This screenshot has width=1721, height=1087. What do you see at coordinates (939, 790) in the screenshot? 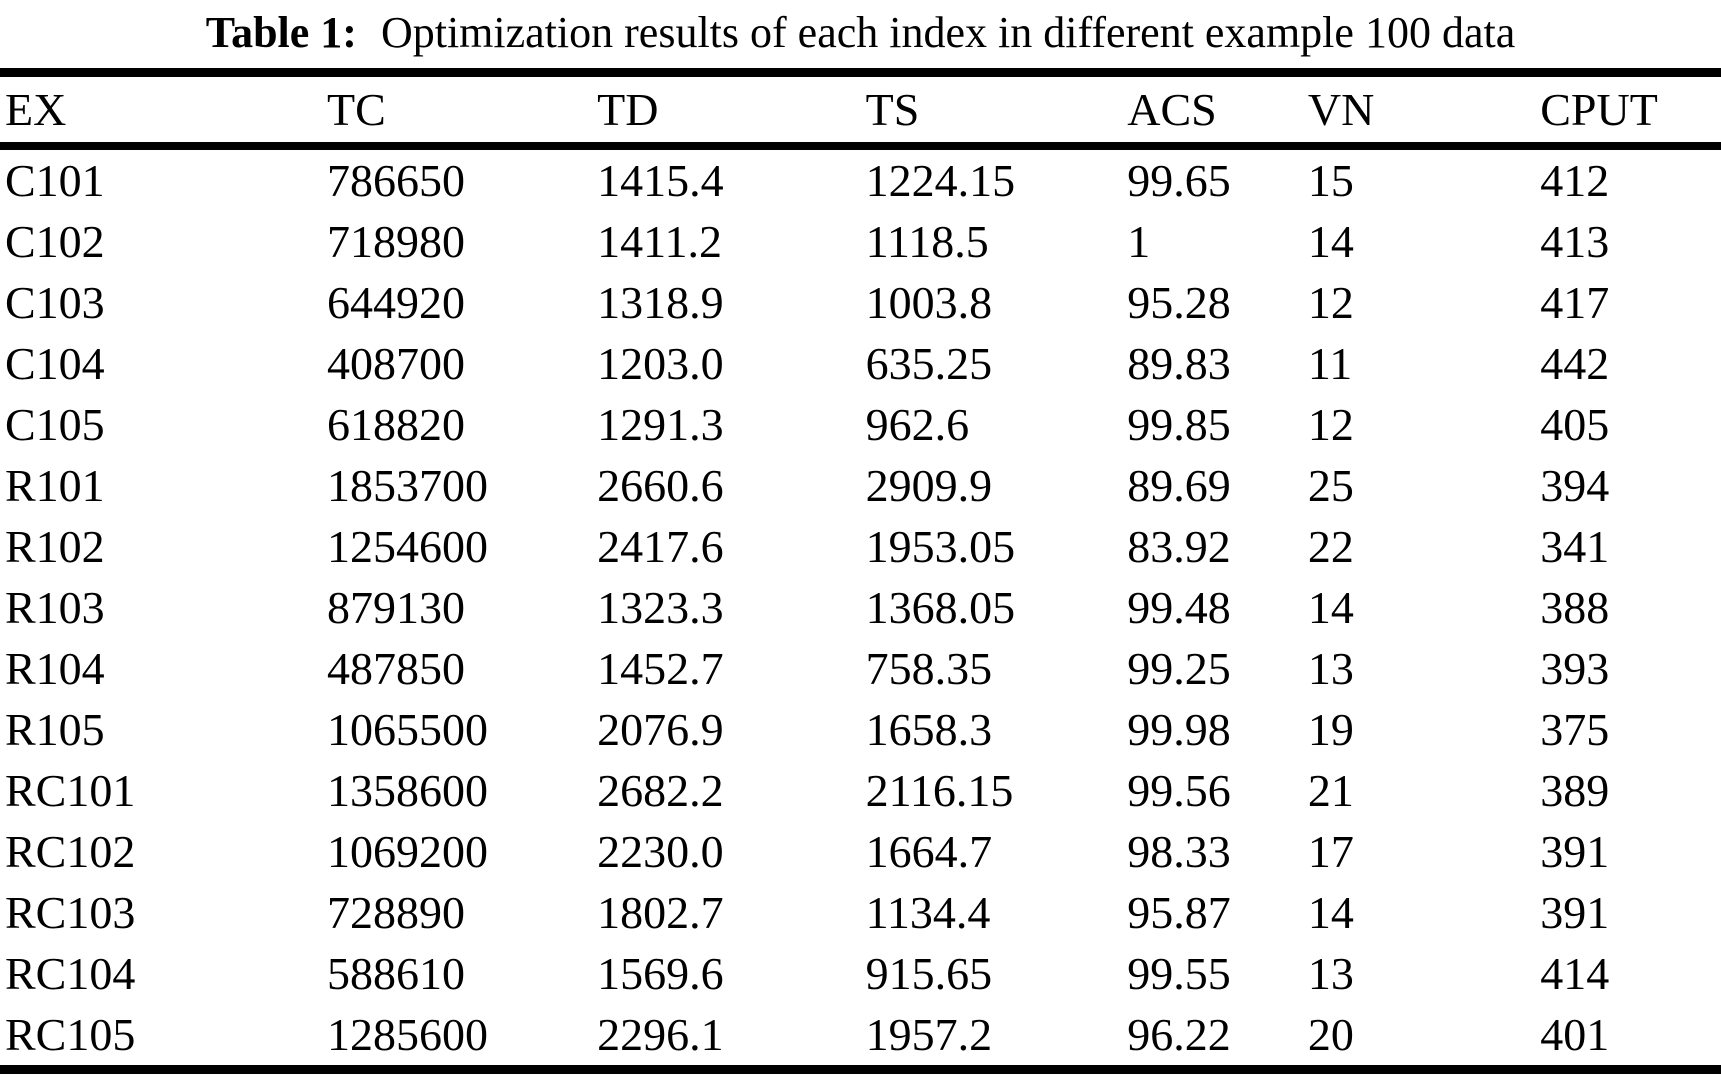
I see `value-cell: 2116.15` at bounding box center [939, 790].